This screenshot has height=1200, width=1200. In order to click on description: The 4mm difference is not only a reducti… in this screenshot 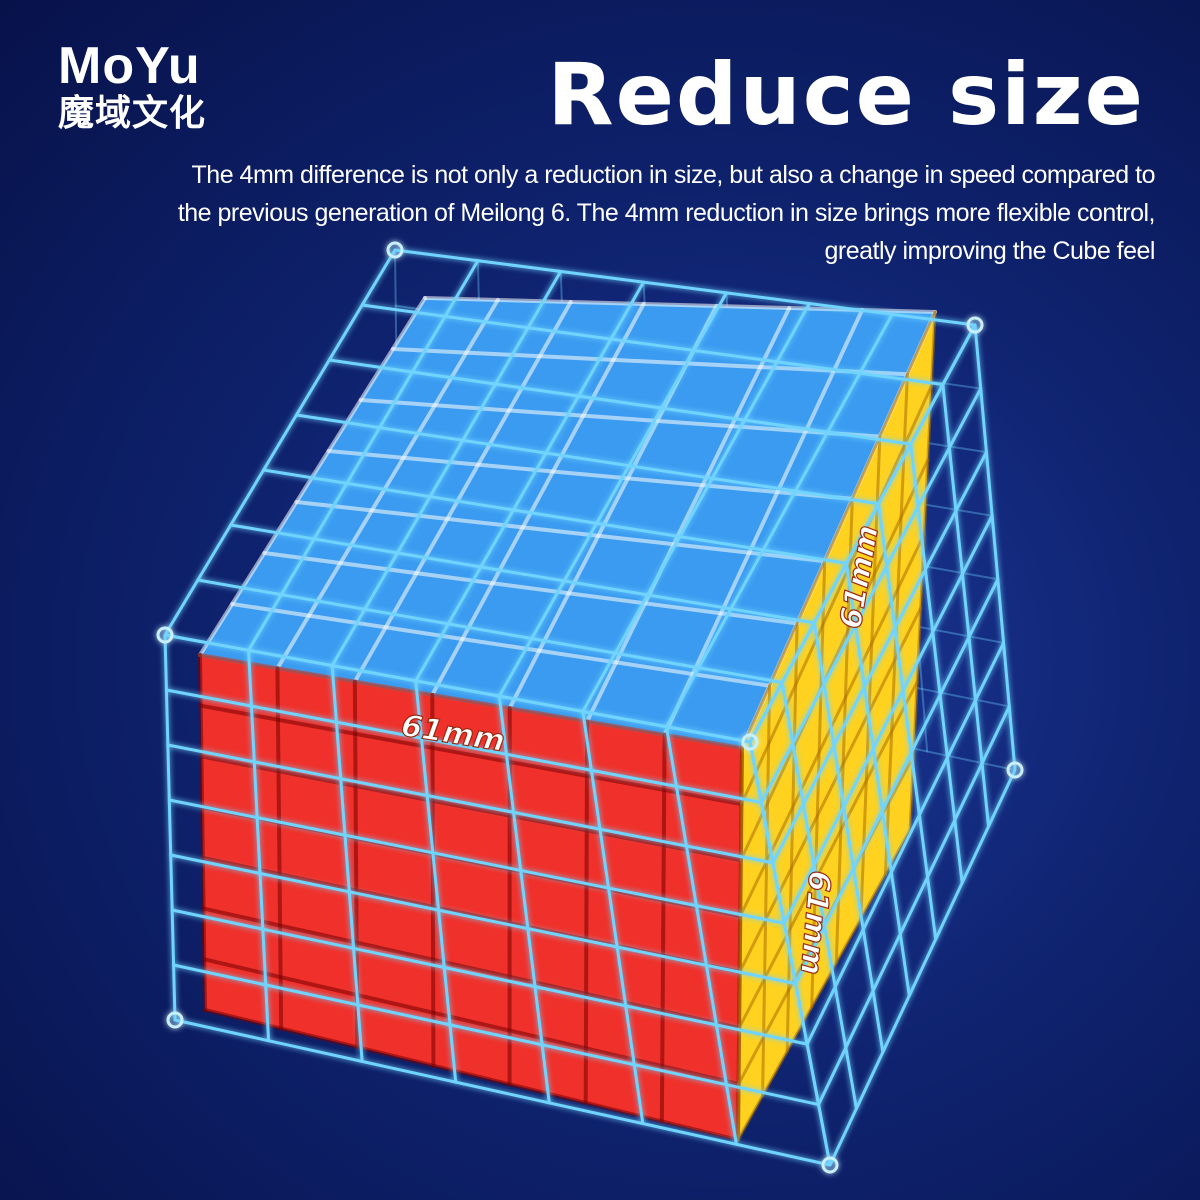, I will do `click(605, 213)`.